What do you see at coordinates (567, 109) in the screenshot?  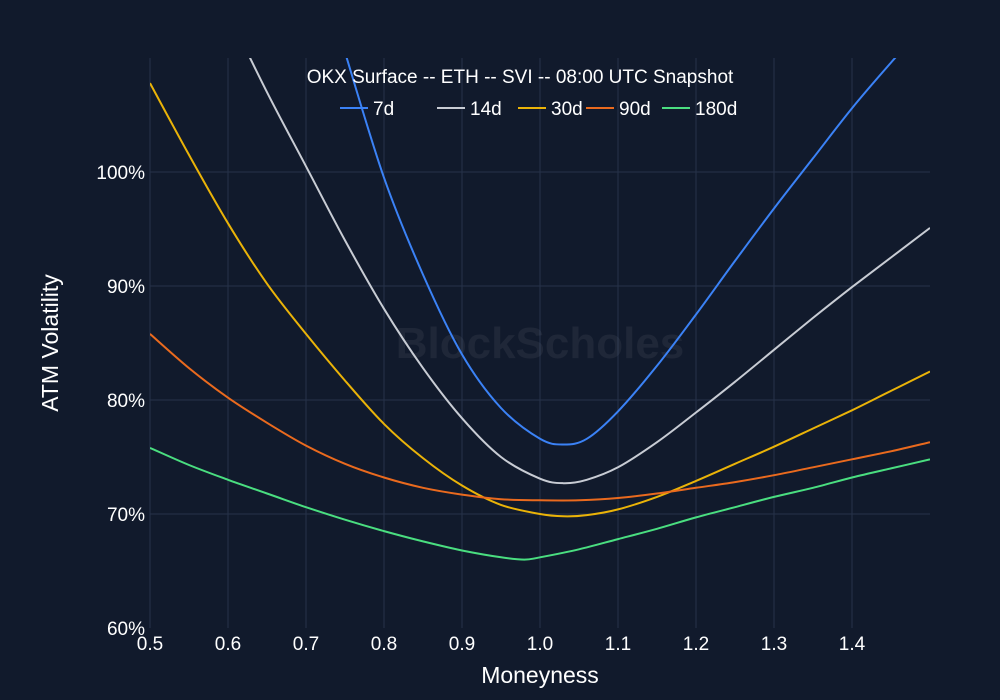 I see `legend-label: 30d` at bounding box center [567, 109].